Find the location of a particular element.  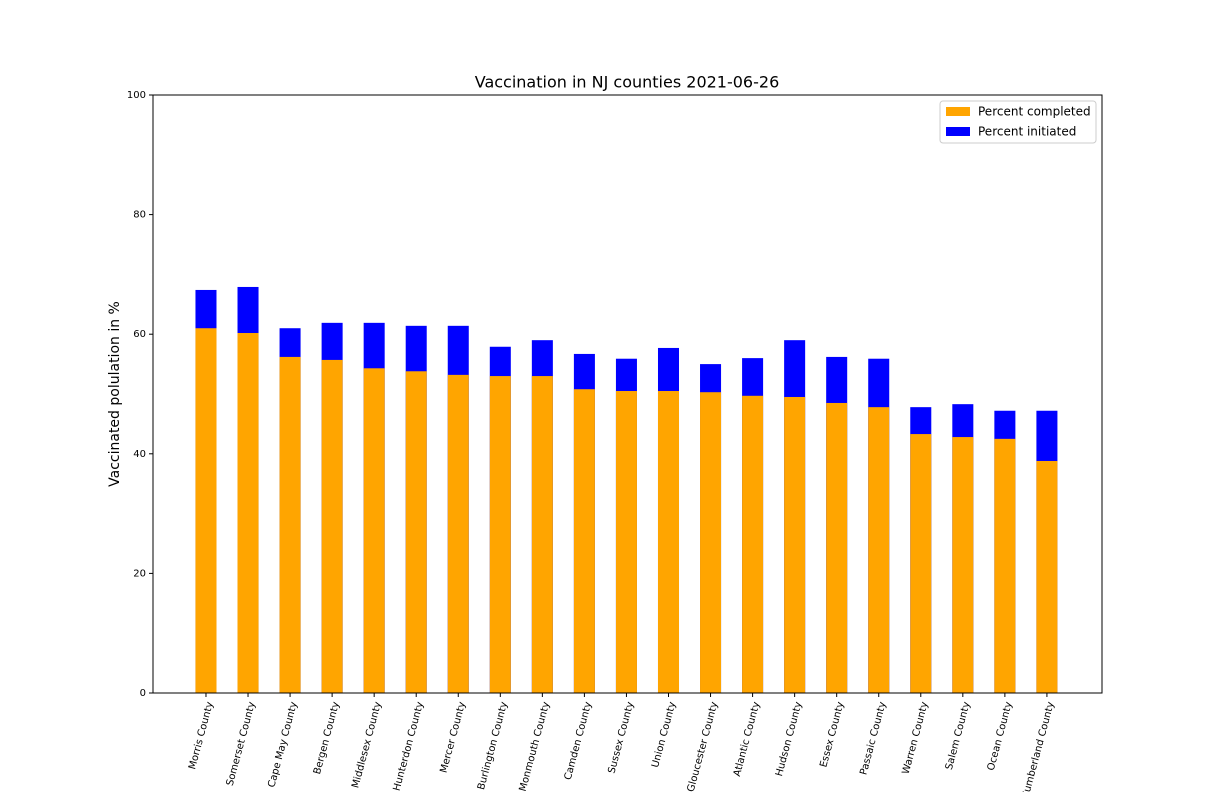

x-tick-label: Salem County is located at coordinates (958, 736).